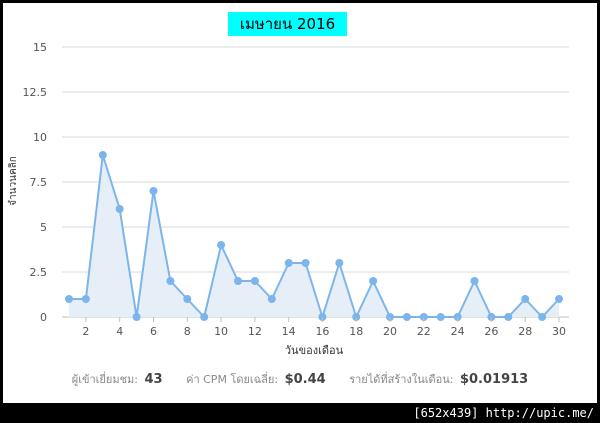 This screenshot has width=600, height=423. What do you see at coordinates (40, 137) in the screenshot?
I see `y-tick-label: 10` at bounding box center [40, 137].